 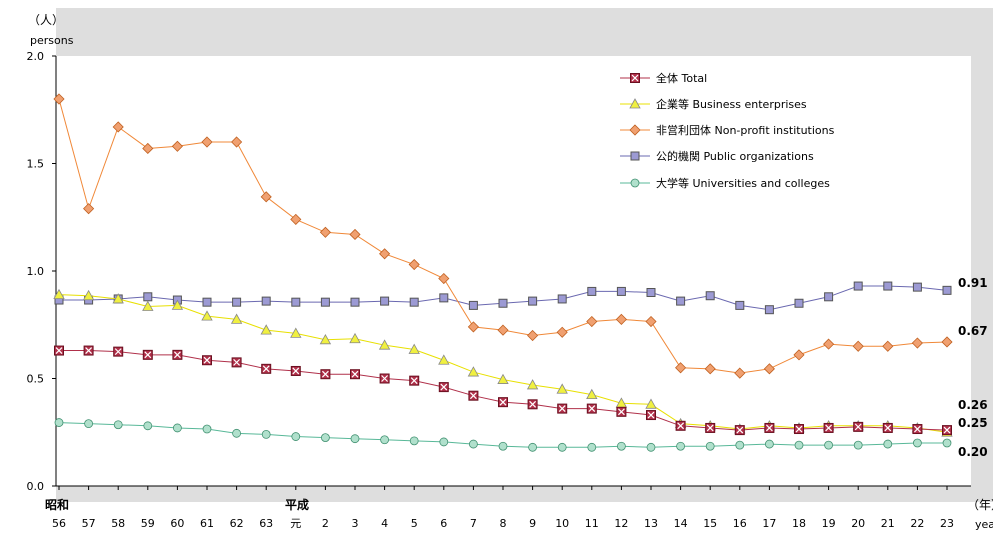 I want to click on x-tick-label: 61, so click(x=207, y=523).